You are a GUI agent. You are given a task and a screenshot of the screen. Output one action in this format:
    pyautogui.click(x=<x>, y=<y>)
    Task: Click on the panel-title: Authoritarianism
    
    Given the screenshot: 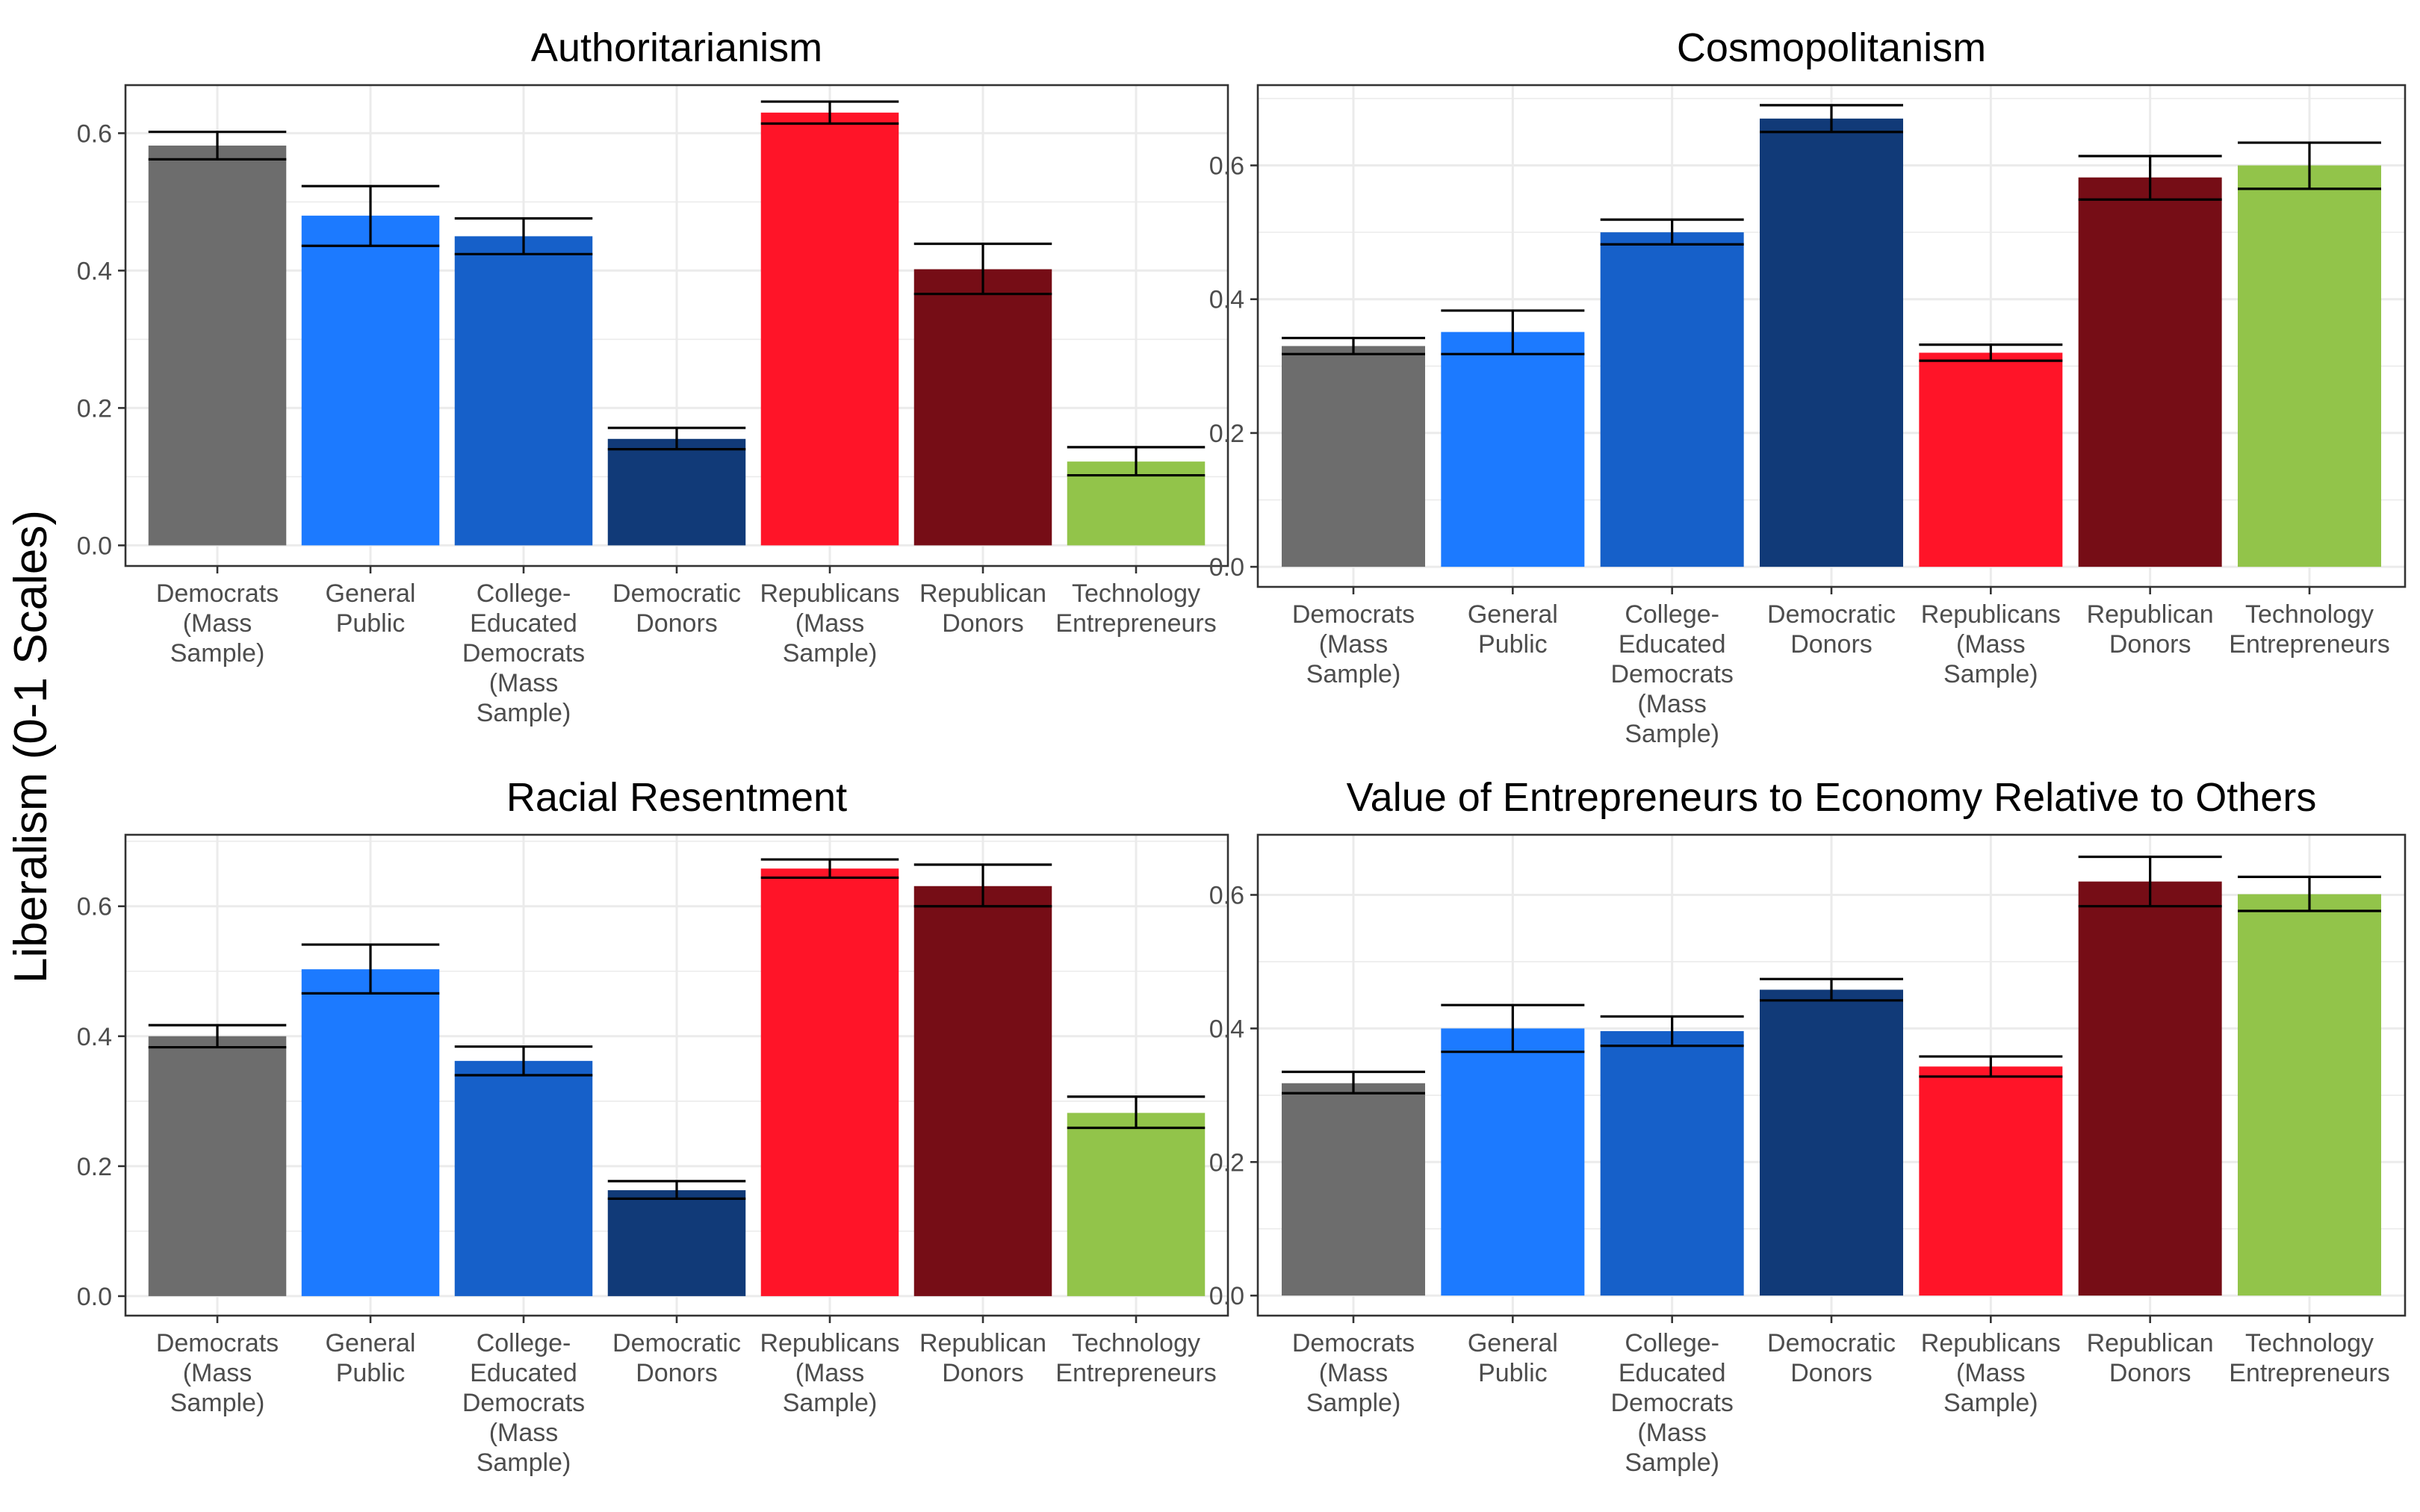 What is the action you would take?
    pyautogui.click(x=676, y=47)
    